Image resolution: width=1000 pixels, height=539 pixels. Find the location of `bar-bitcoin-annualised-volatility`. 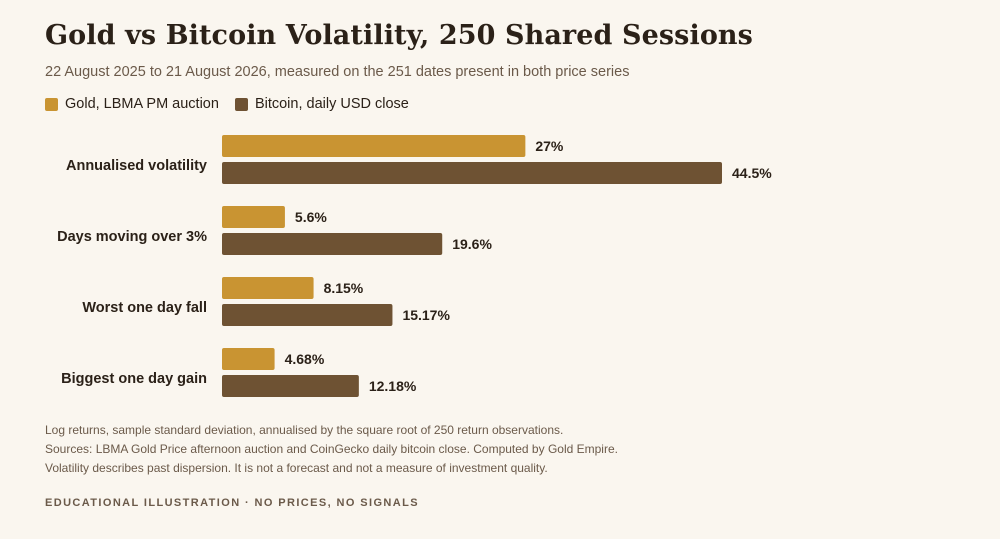

bar-bitcoin-annualised-volatility is located at coordinates (472, 173).